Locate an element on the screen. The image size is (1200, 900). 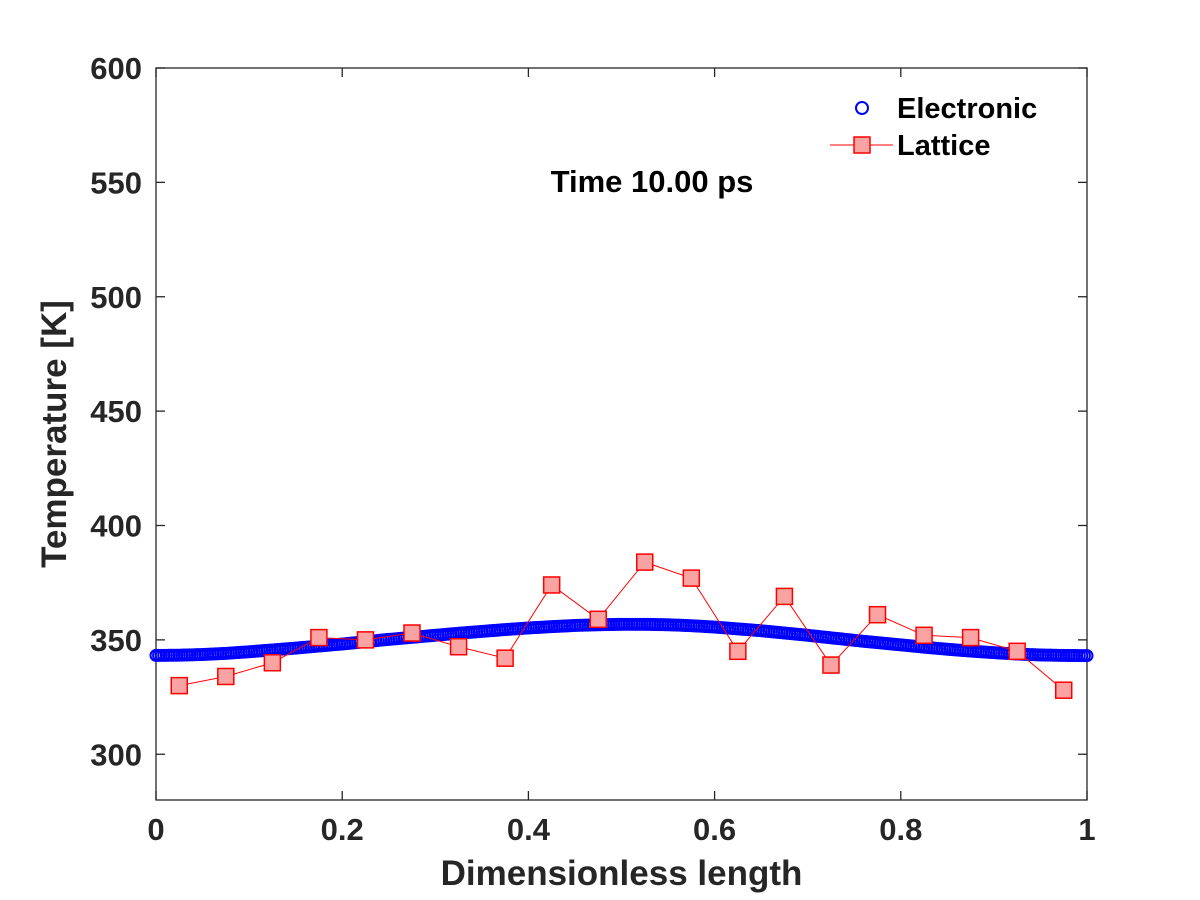
x-axis-label: Dimensionless length is located at coordinates (622, 873).